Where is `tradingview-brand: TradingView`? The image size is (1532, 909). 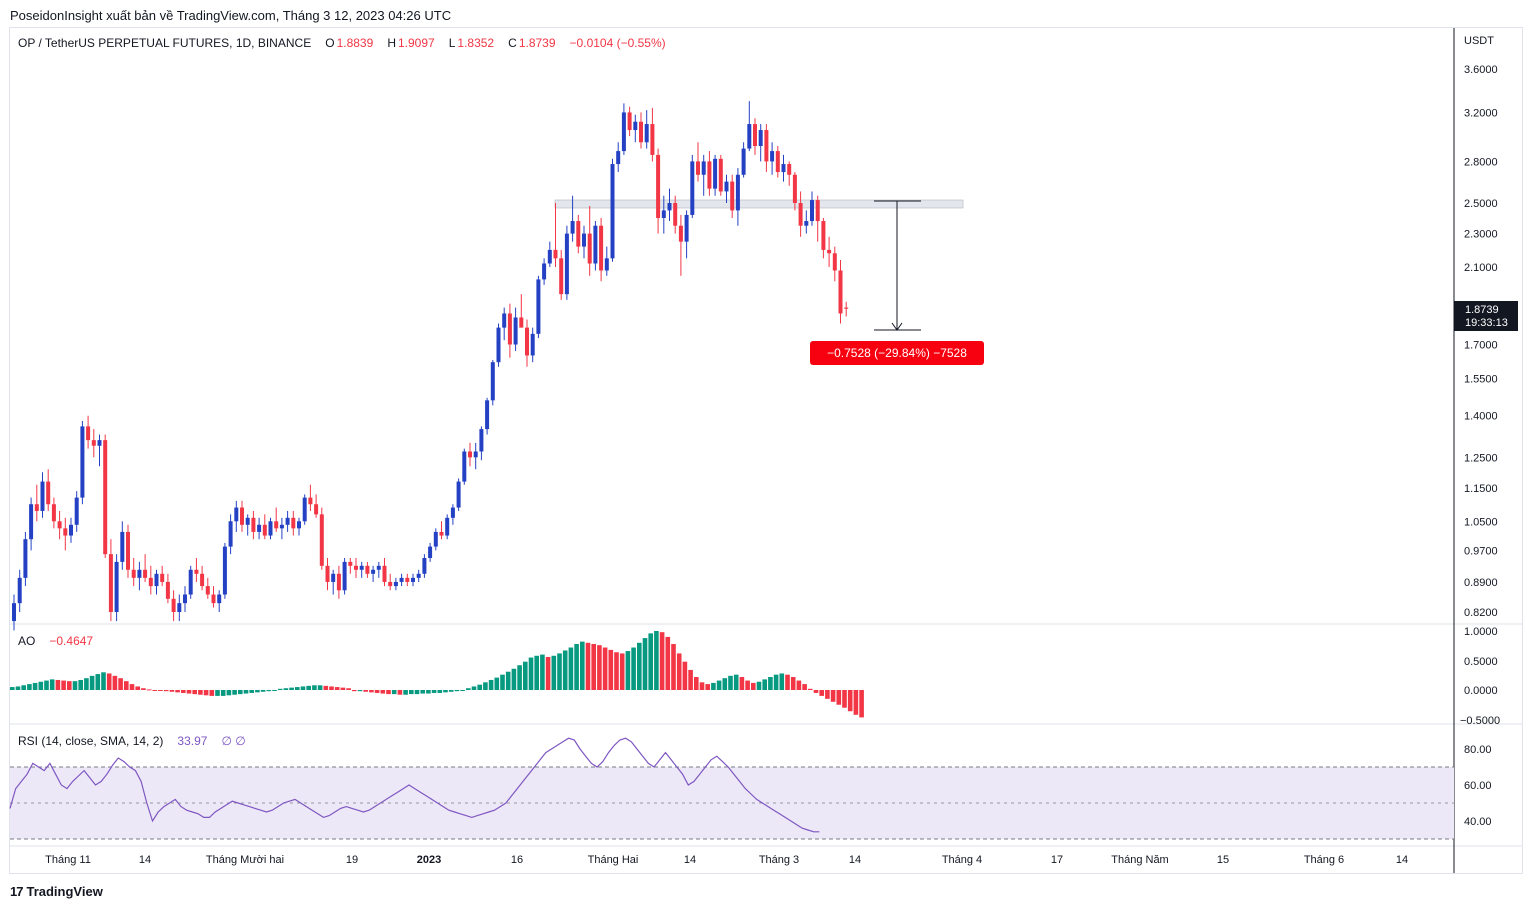 tradingview-brand: TradingView is located at coordinates (64, 891).